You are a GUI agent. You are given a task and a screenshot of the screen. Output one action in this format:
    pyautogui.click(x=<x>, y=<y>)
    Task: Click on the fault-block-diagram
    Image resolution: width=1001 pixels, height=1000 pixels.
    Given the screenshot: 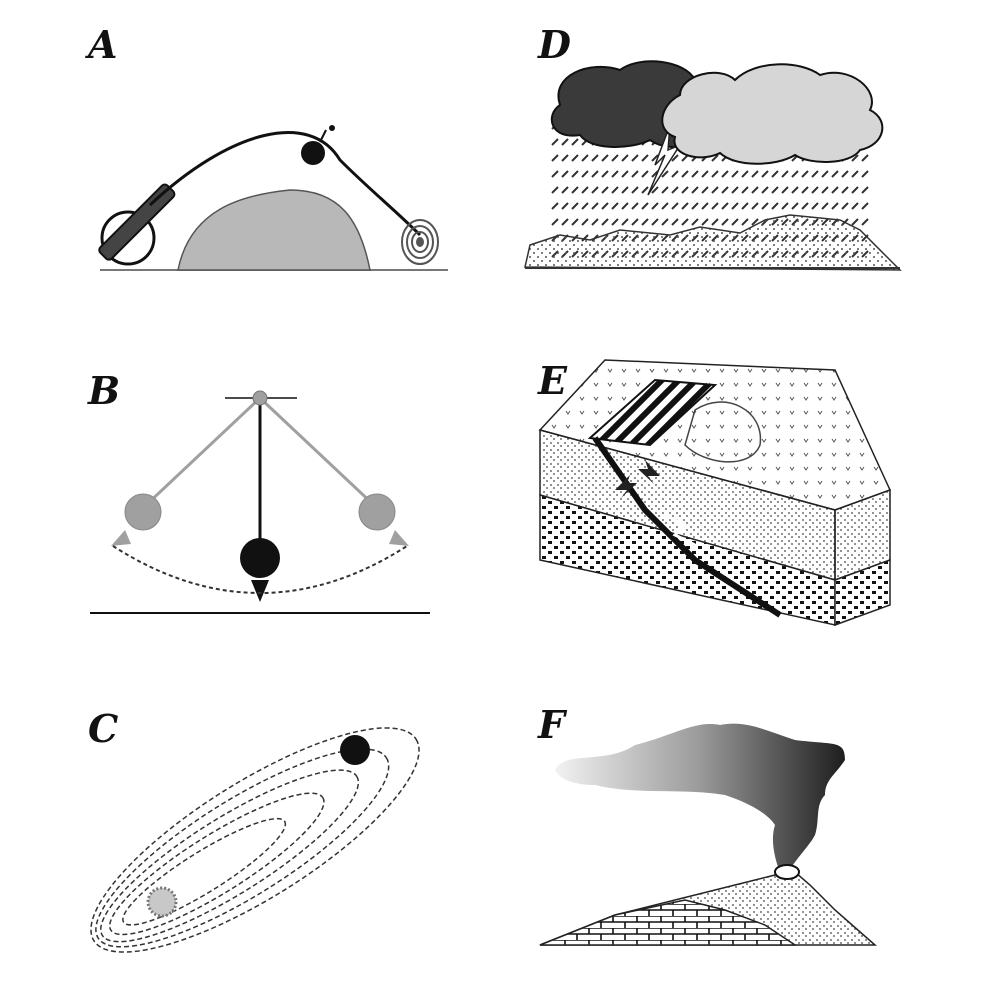 What is the action you would take?
    pyautogui.click(x=717, y=487)
    